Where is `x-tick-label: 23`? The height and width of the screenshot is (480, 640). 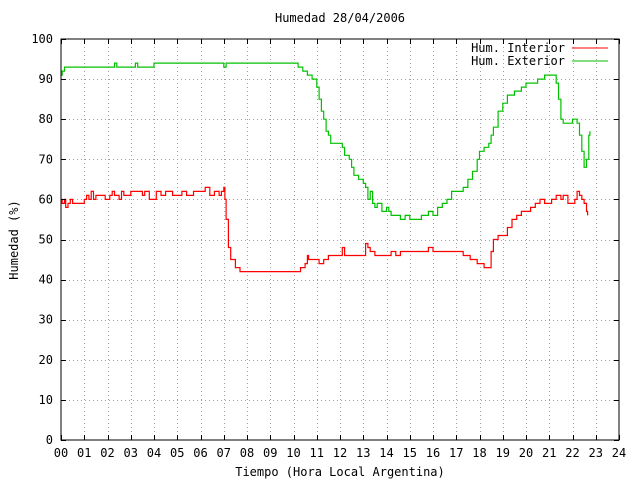 x-tick-label: 23 is located at coordinates (596, 453).